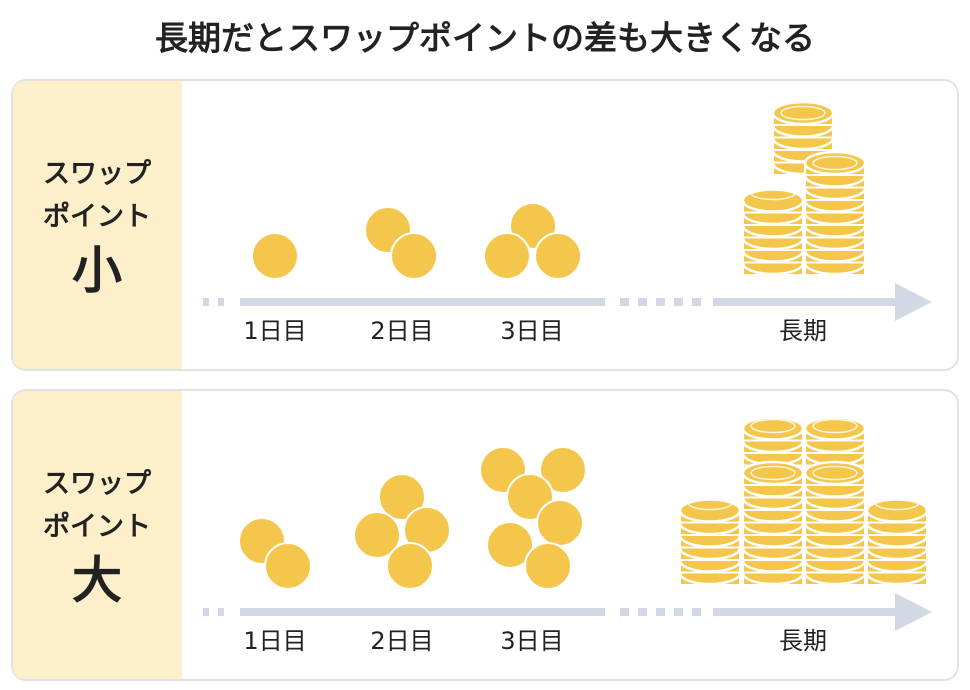  Describe the element at coordinates (485, 38) in the screenshot. I see `title: 長期だとスワップポイントの差も大きくなる` at that location.